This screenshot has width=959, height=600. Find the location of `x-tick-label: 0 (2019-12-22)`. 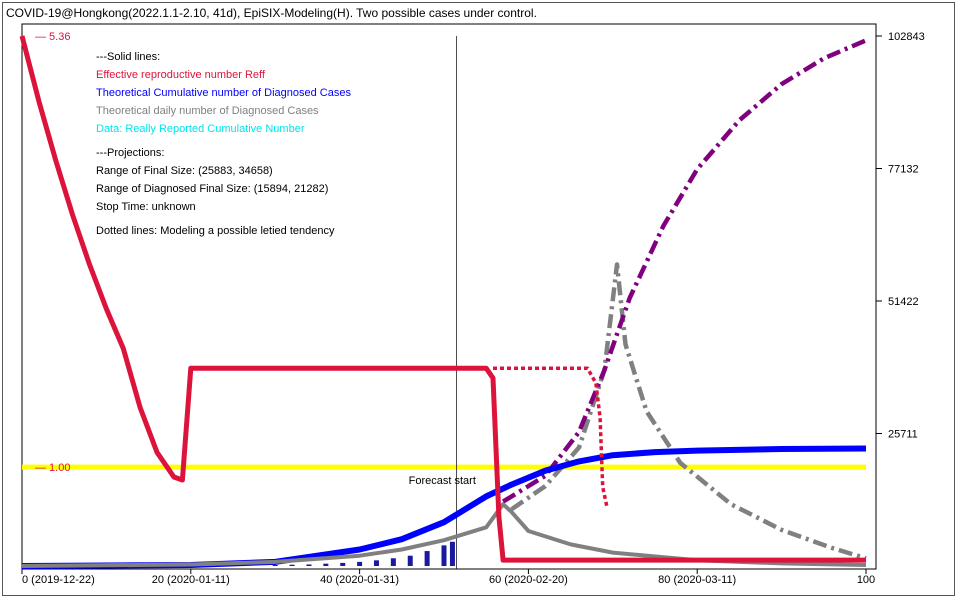

x-tick-label: 0 (2019-12-22) is located at coordinates (58, 580).